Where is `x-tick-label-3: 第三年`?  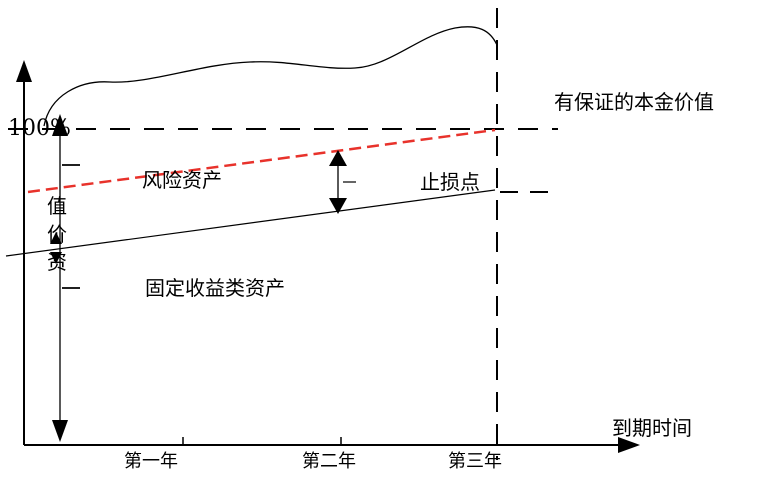 x-tick-label-3: 第三年 is located at coordinates (475, 461).